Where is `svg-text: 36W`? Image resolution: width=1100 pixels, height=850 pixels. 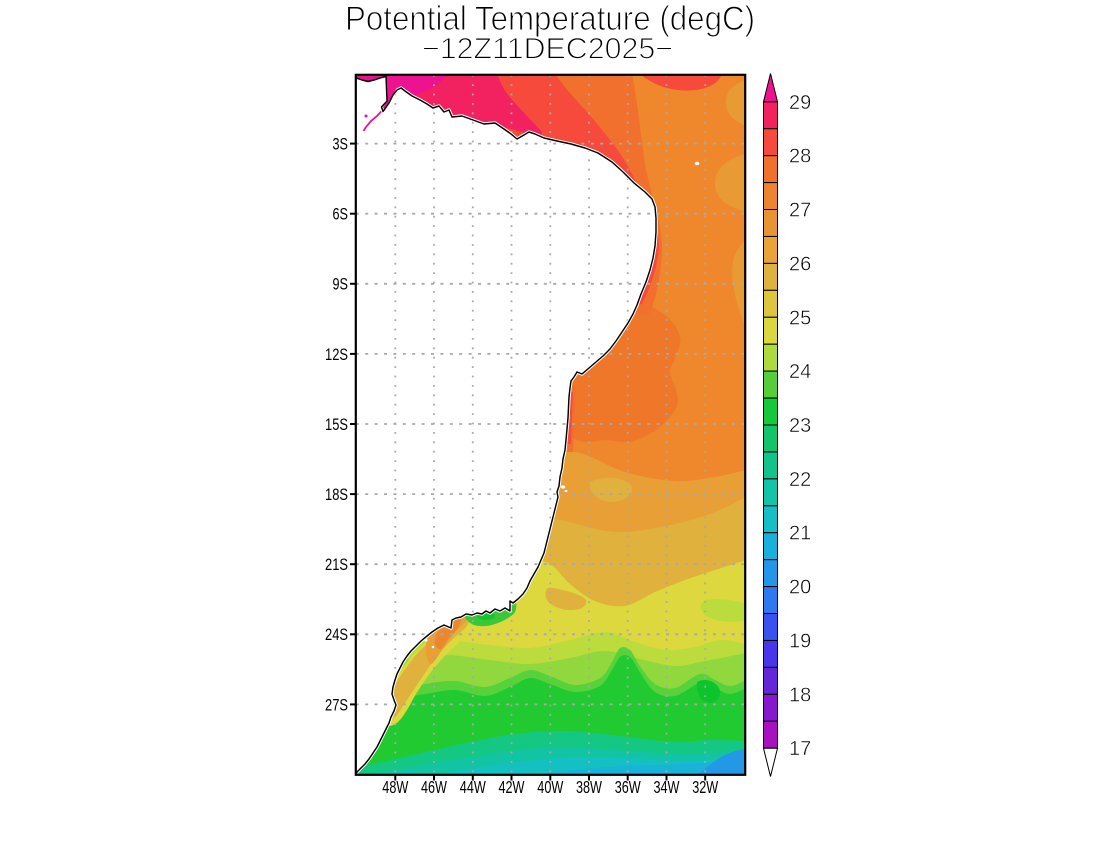 svg-text: 36W is located at coordinates (628, 787).